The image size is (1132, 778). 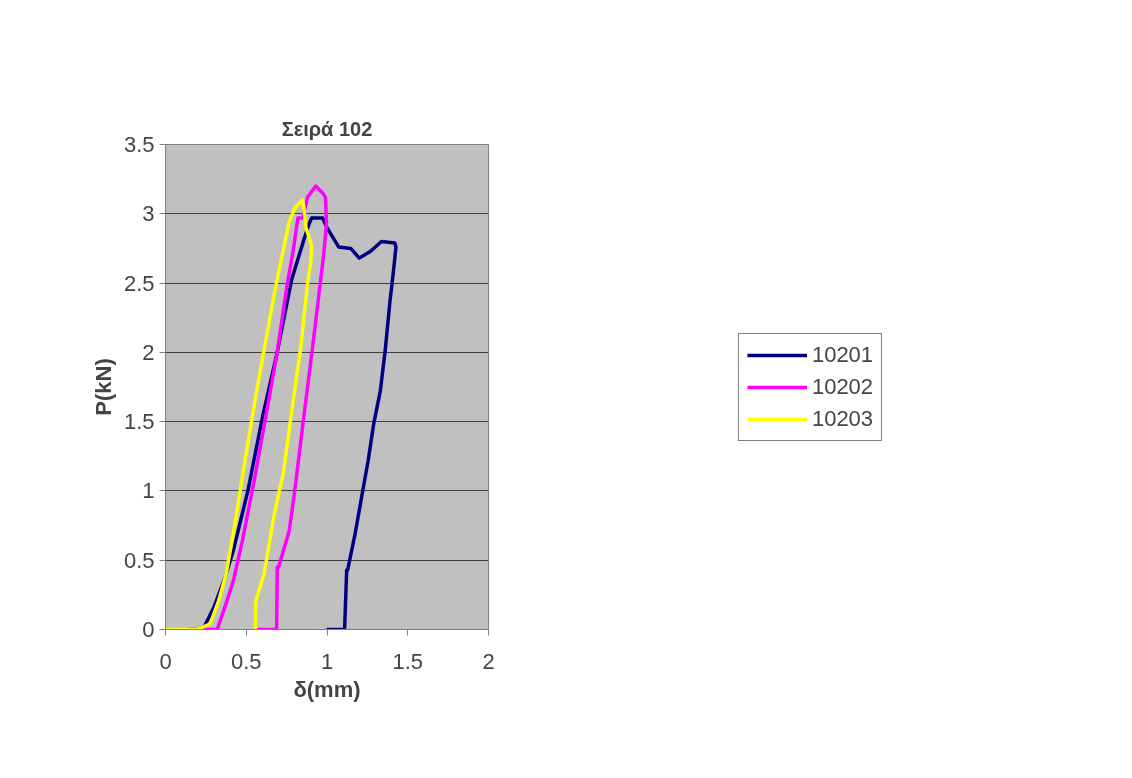 What do you see at coordinates (327, 689) in the screenshot?
I see `x-axis-title: δ(mm)` at bounding box center [327, 689].